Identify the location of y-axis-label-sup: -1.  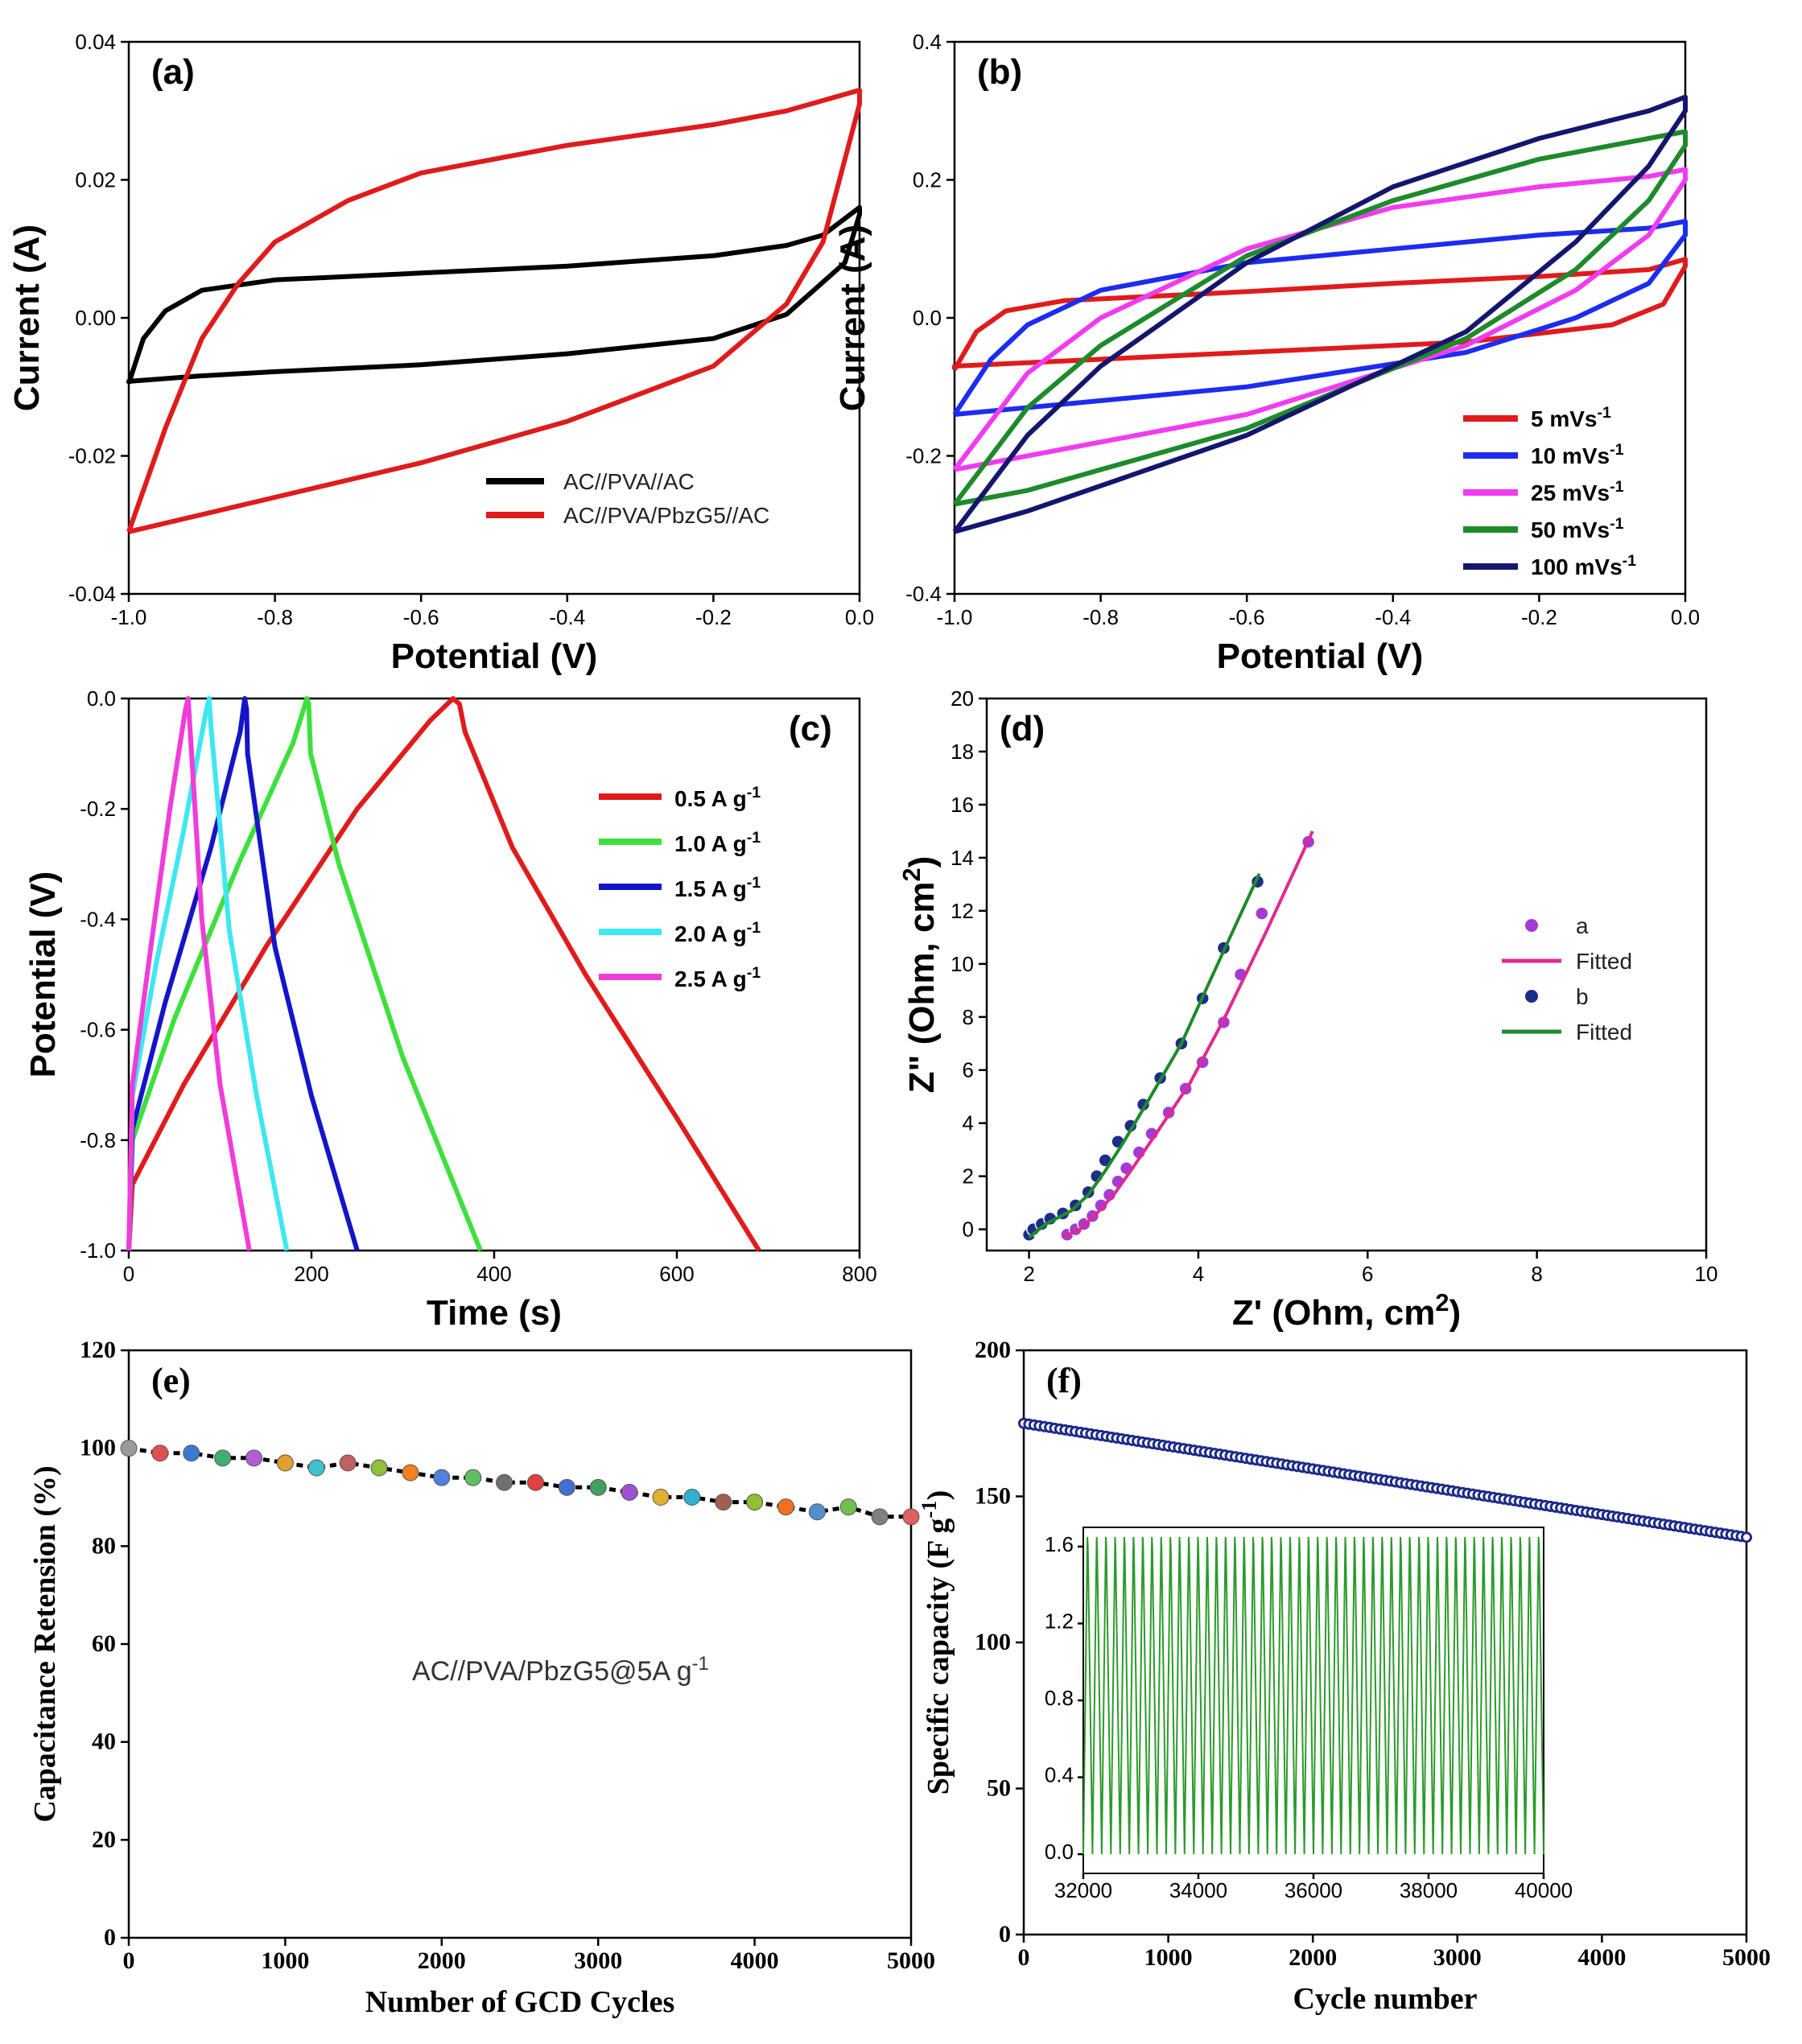
(929, 1509).